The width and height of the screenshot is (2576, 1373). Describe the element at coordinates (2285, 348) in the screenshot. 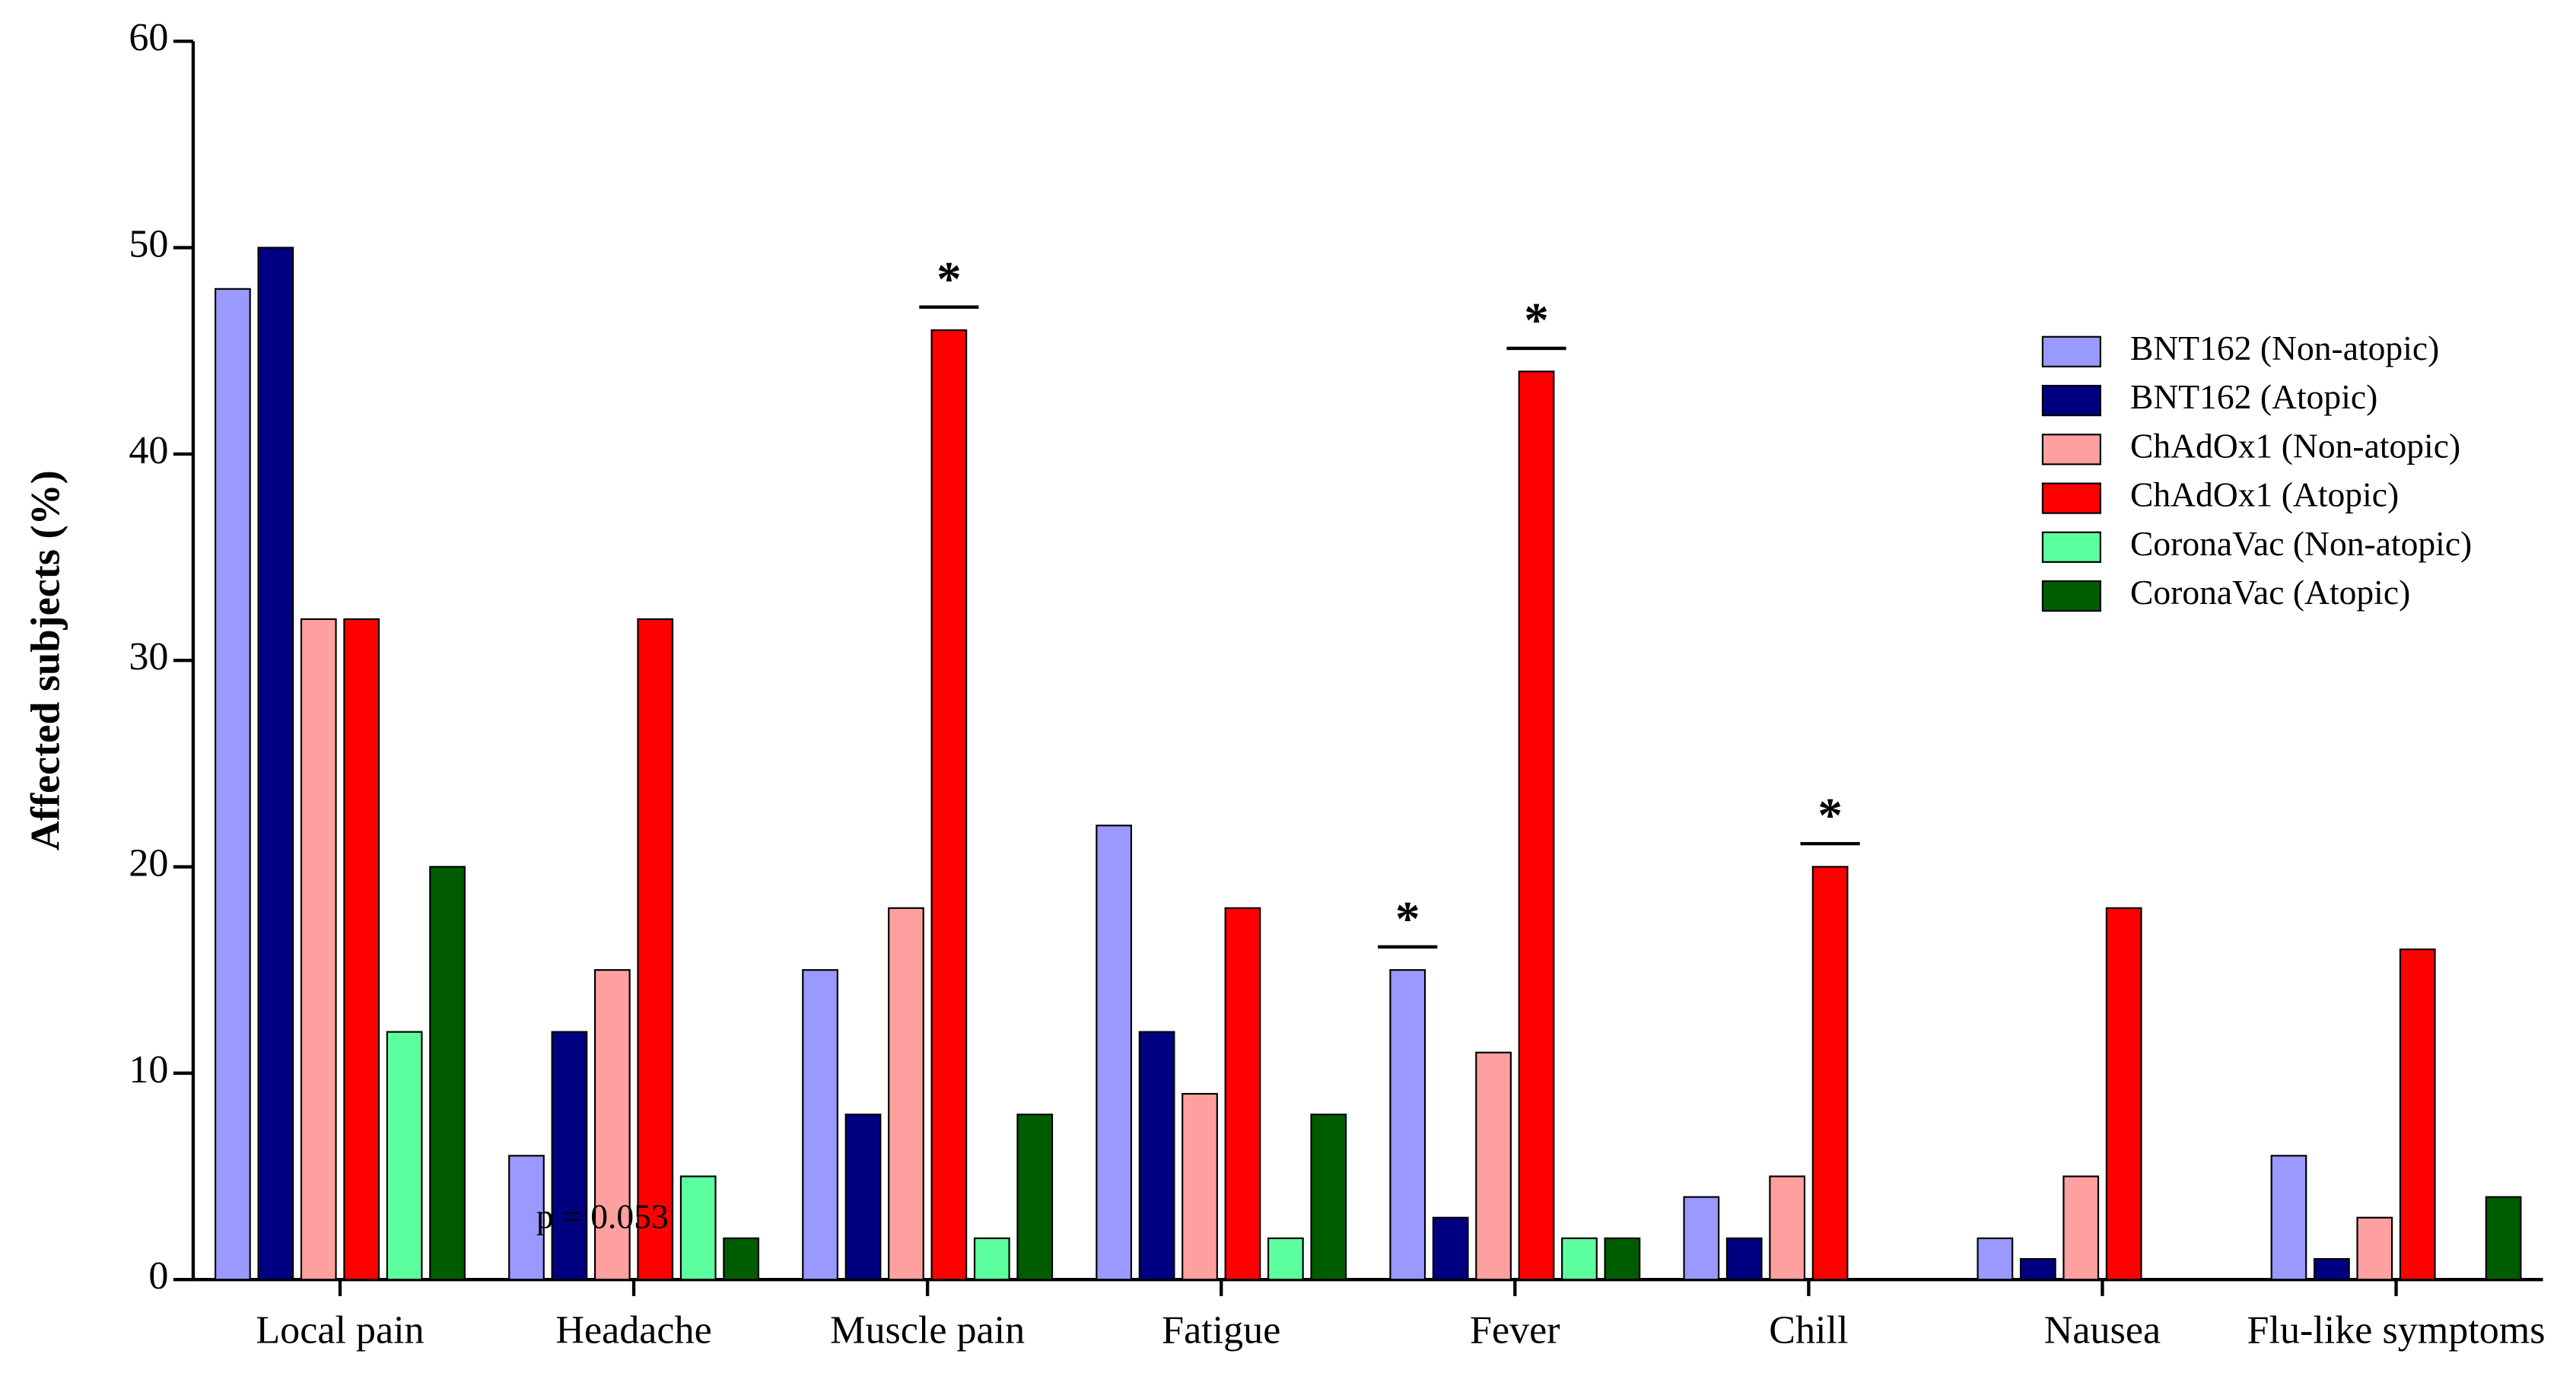

I see `legend-label: BNT162 (Non-atopic)` at that location.